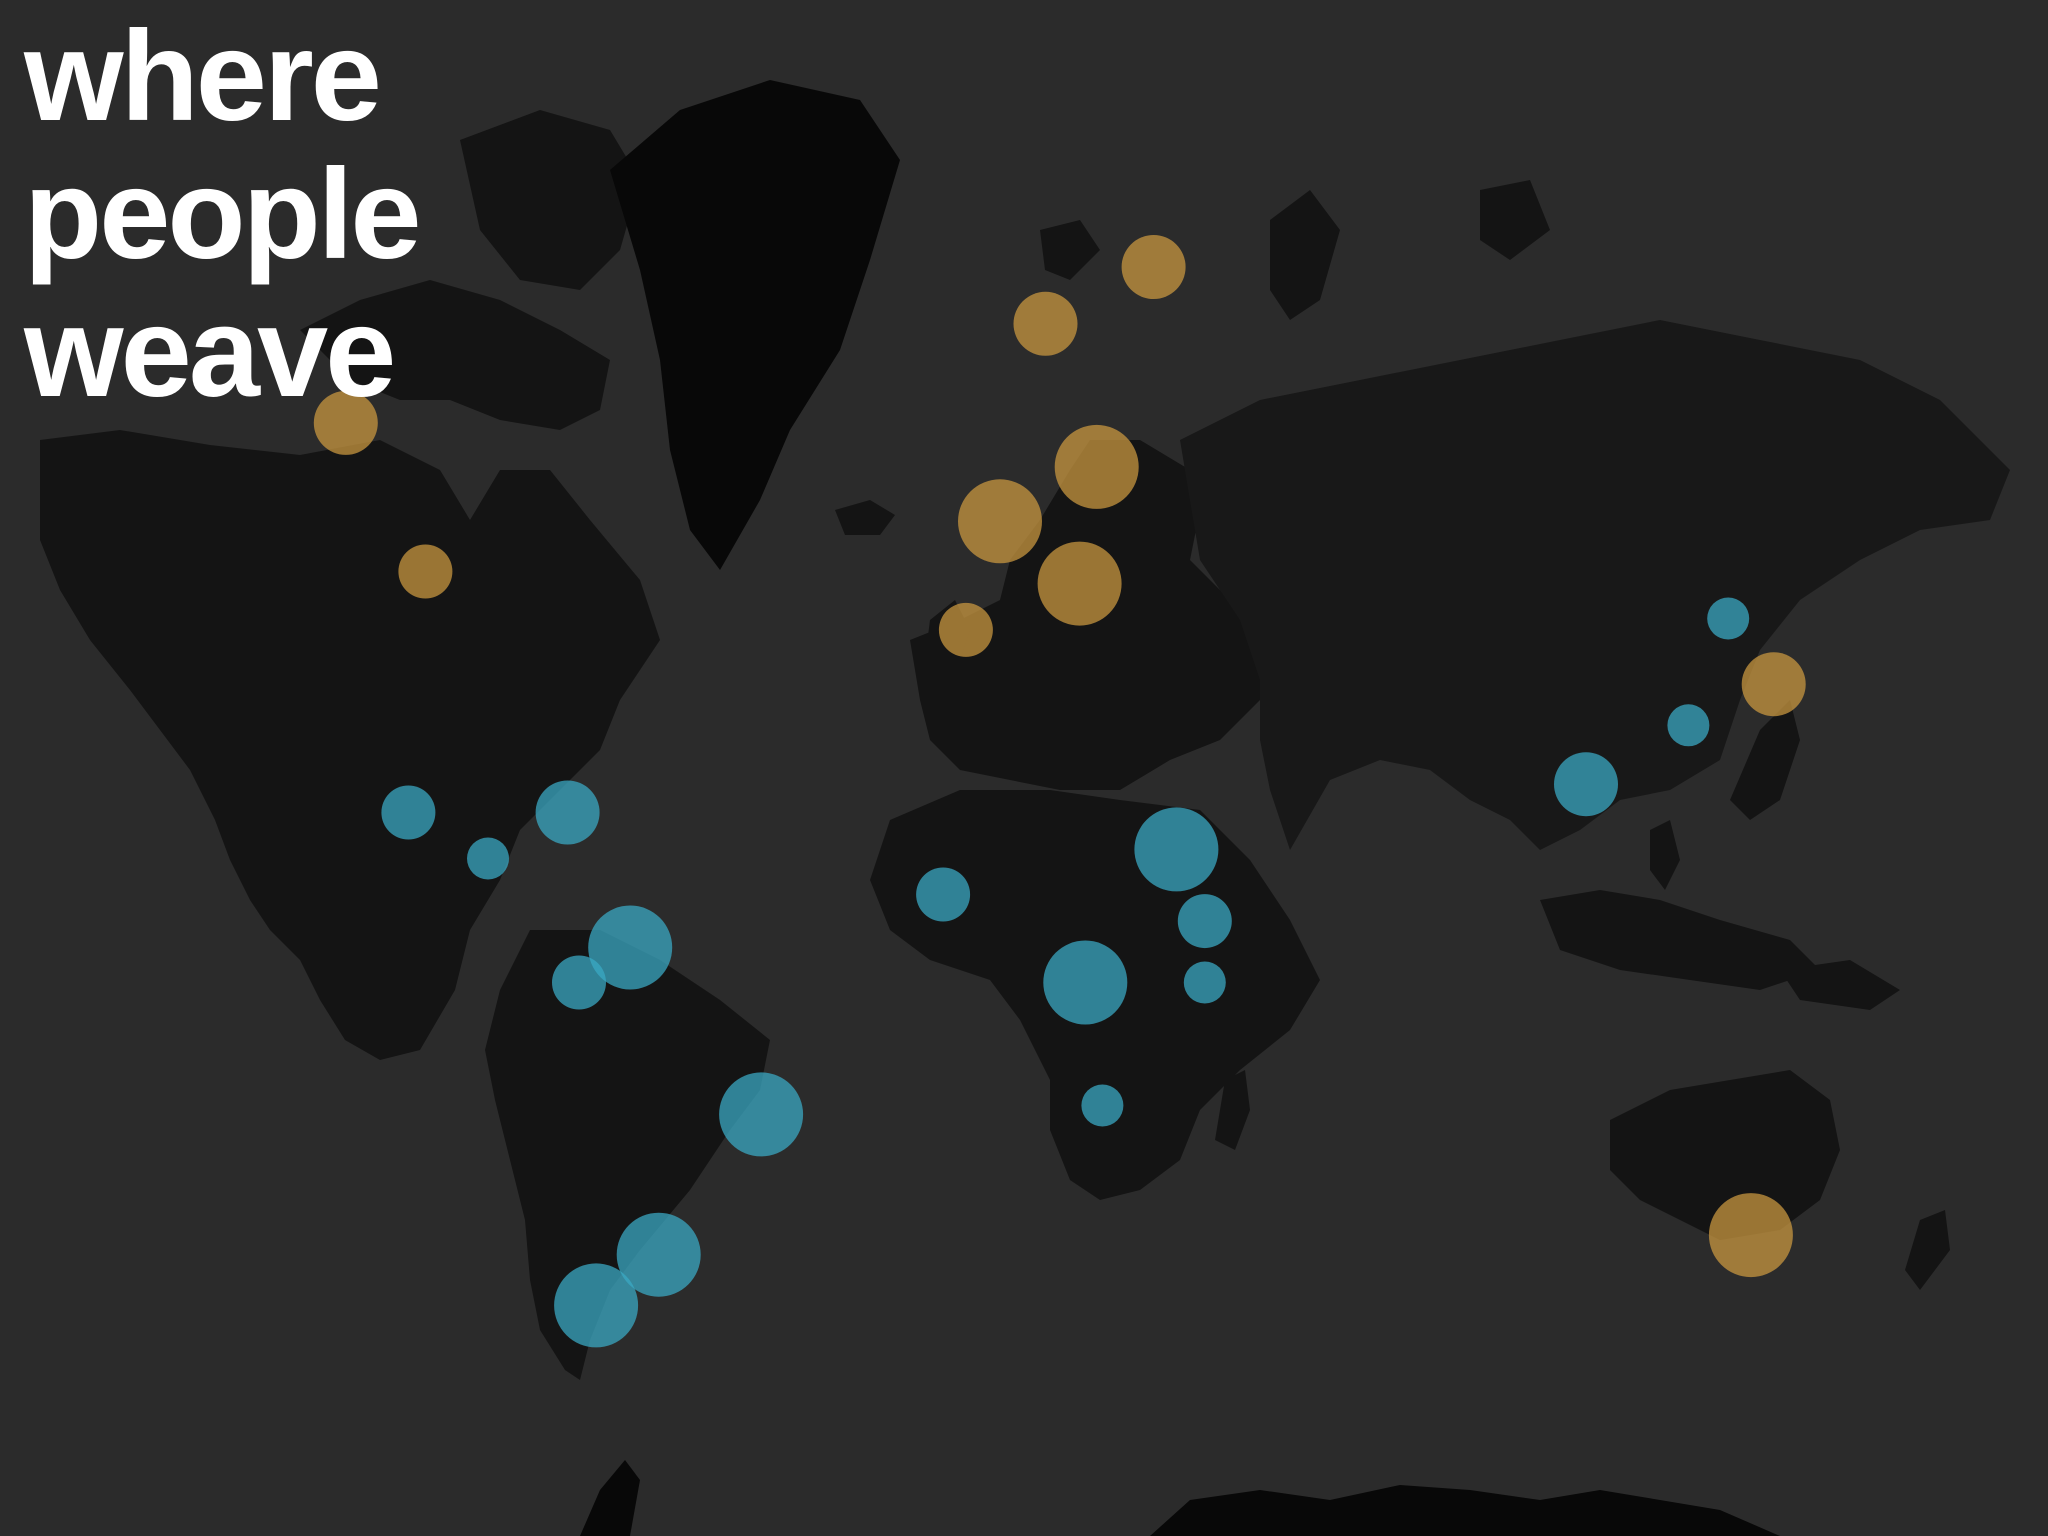 The image size is (2048, 1536). What do you see at coordinates (350, 745) in the screenshot?
I see `north-america-landmass` at bounding box center [350, 745].